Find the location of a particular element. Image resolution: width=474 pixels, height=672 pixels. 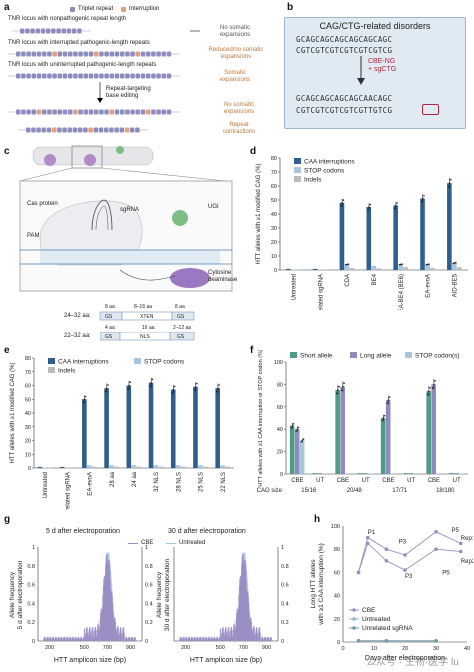

g-title-left: 5 d after electroporation is located at coordinates (83, 531).